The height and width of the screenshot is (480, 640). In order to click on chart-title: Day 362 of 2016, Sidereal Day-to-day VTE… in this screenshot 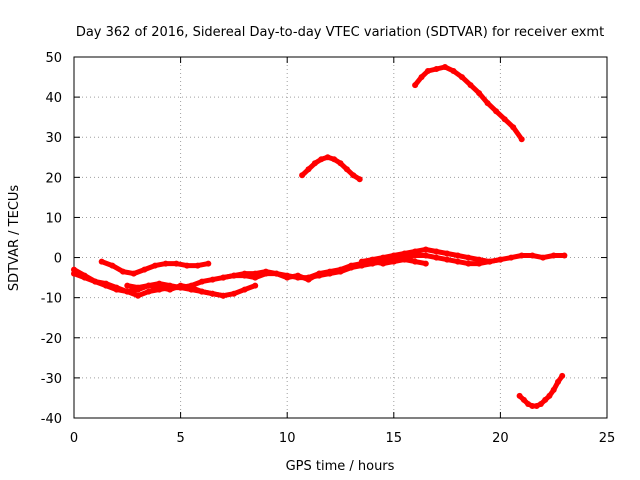, I will do `click(340, 32)`.